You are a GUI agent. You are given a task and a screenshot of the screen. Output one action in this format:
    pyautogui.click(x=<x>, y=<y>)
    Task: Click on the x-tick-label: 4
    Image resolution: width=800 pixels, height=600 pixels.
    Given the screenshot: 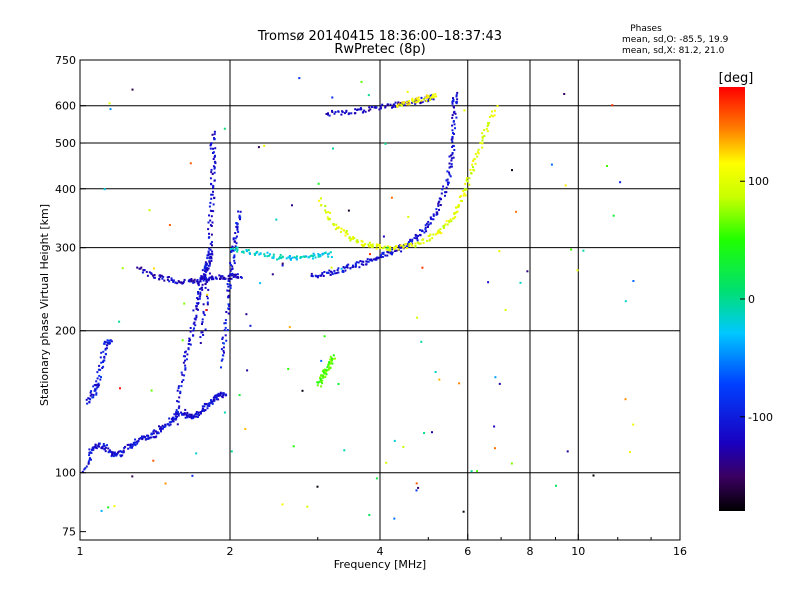 What is the action you would take?
    pyautogui.click(x=380, y=551)
    